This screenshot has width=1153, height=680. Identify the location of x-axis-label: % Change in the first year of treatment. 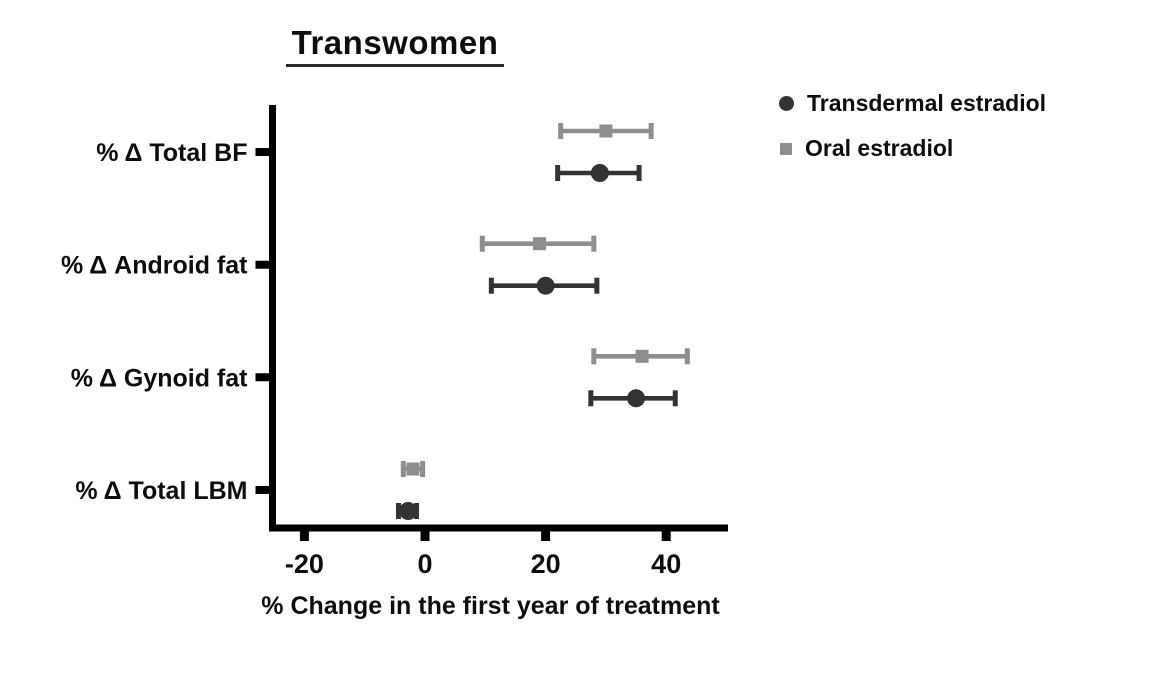
(490, 606).